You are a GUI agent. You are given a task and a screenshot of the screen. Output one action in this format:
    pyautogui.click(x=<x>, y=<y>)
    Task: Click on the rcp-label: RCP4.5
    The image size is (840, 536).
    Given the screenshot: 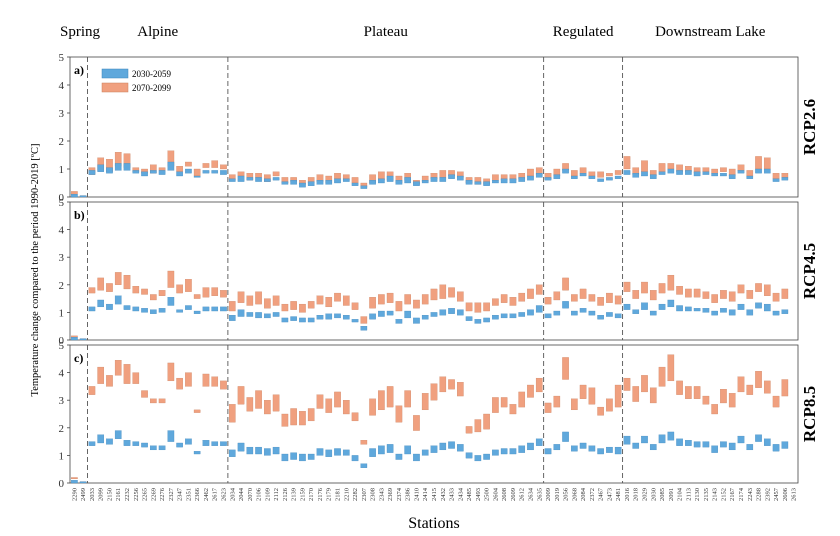 What is the action you would take?
    pyautogui.click(x=809, y=271)
    